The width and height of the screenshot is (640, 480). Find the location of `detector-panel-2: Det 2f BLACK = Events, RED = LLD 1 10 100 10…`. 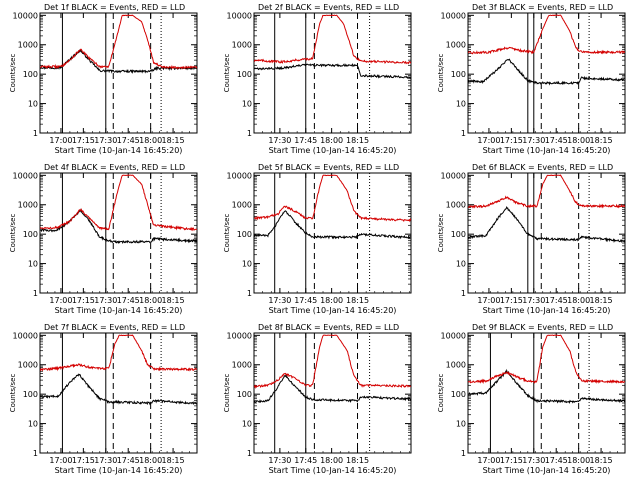

detector-panel-2: Det 2f BLACK = Events, RED = LLD 1 10 100 10… is located at coordinates (317, 79).